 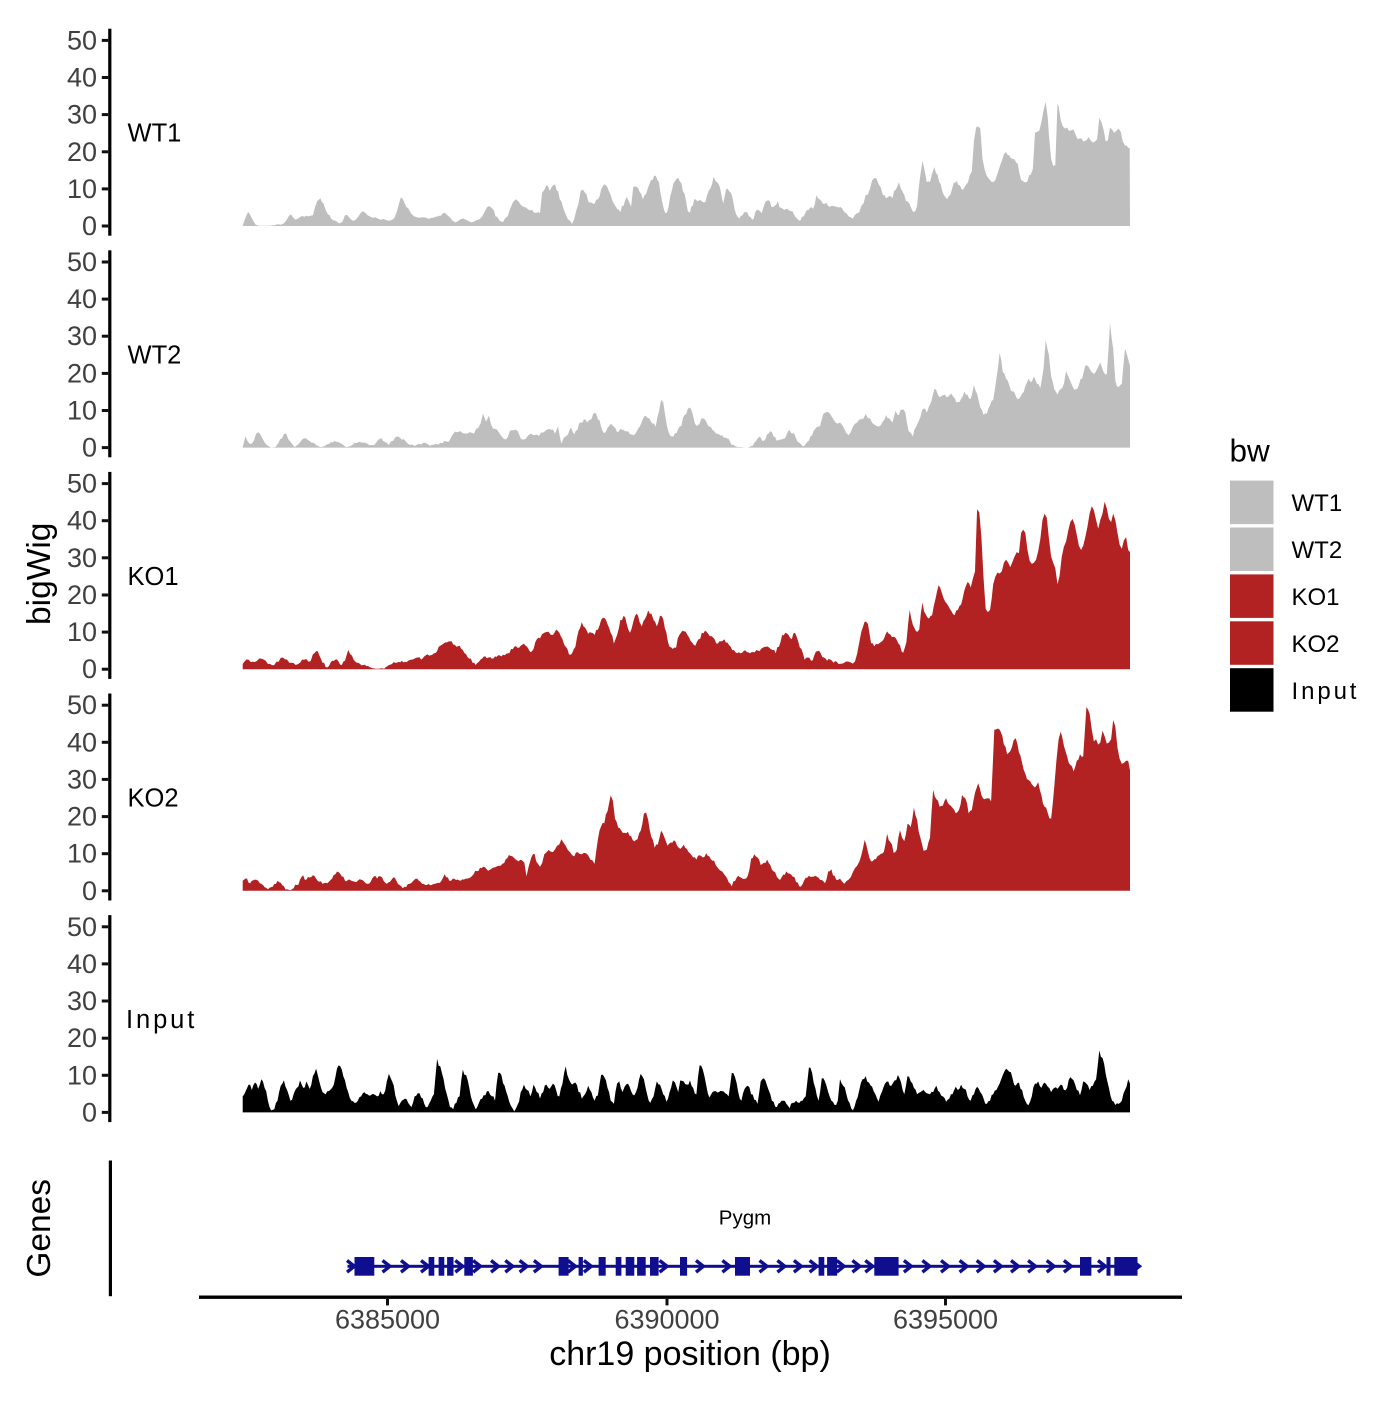 I want to click on svg-text: bigWig, so click(x=39, y=574).